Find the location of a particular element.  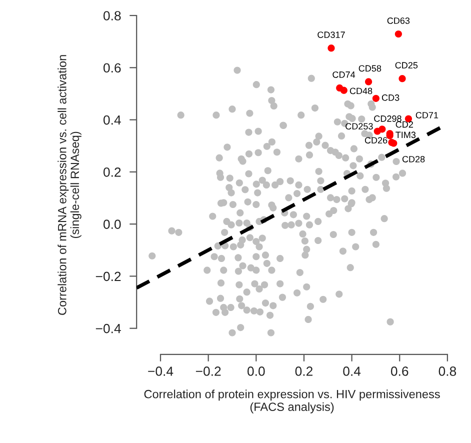

annotation: CD71 is located at coordinates (427, 115).